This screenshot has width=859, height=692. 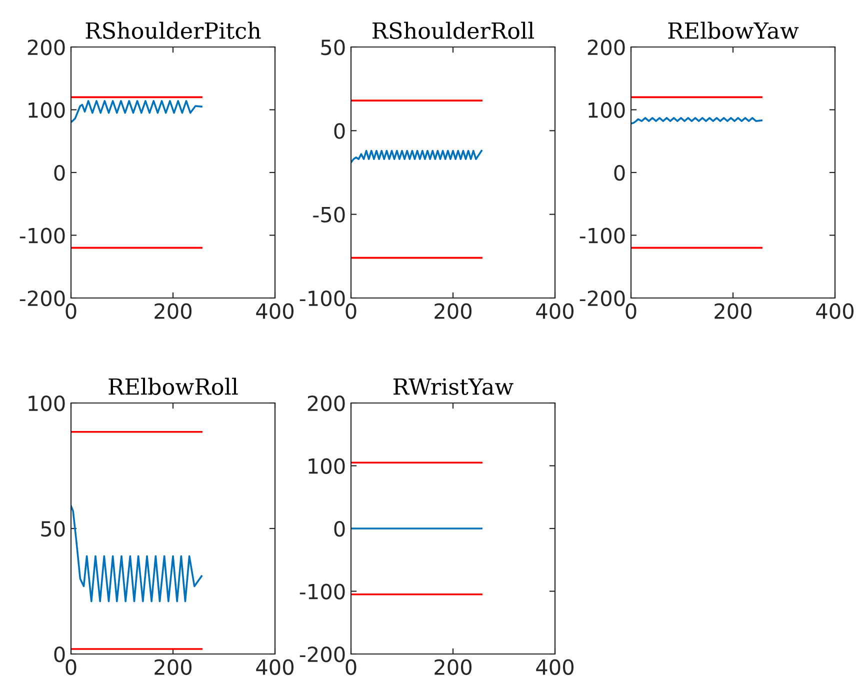 What do you see at coordinates (453, 30) in the screenshot?
I see `chart-title: RShoulderRoll` at bounding box center [453, 30].